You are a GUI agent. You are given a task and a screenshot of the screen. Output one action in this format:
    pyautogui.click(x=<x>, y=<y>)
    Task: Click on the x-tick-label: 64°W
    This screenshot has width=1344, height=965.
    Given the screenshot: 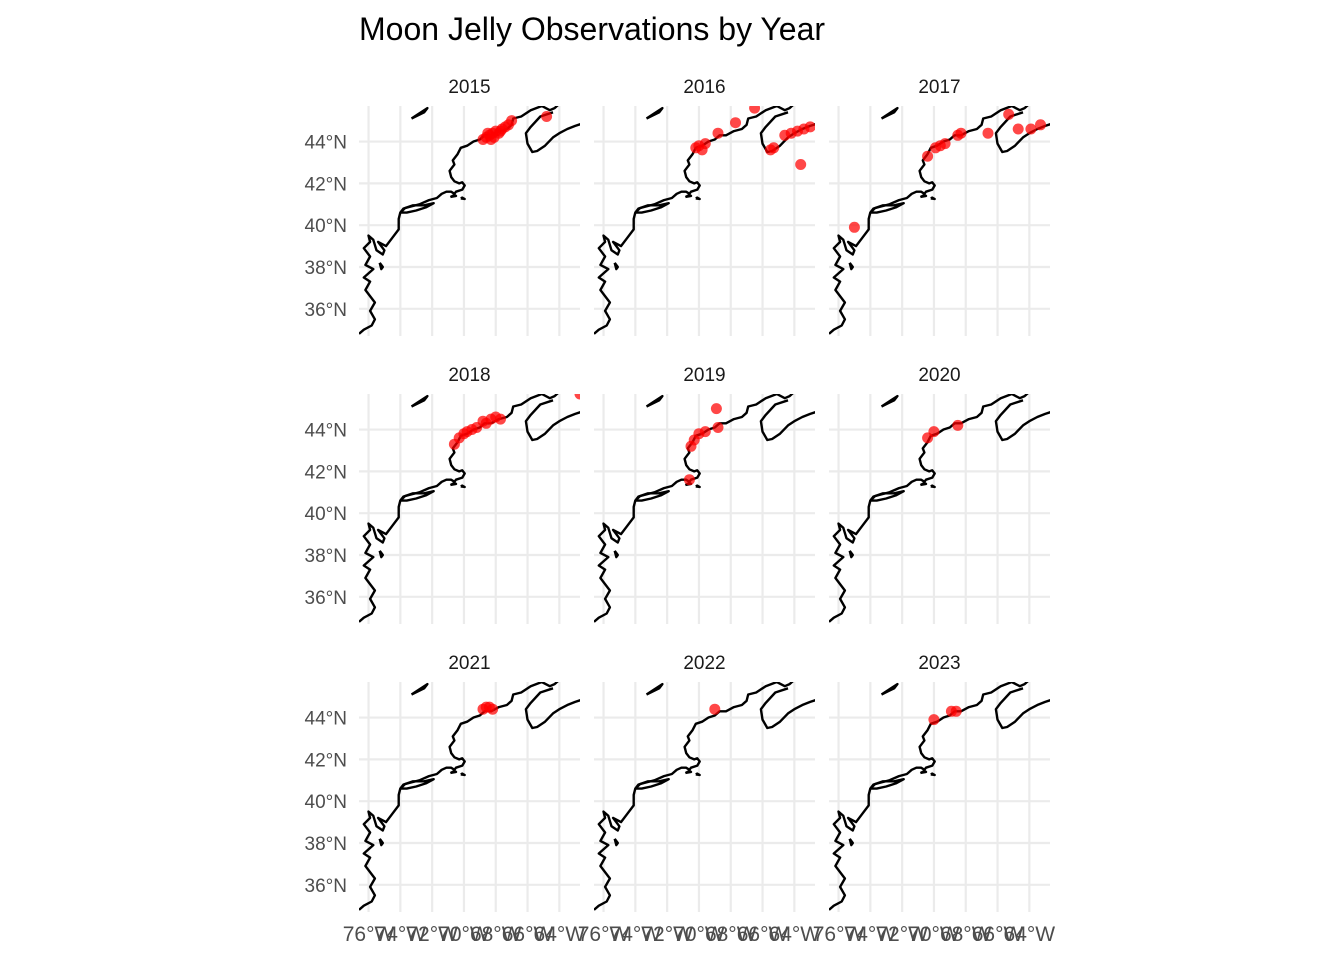 What is the action you would take?
    pyautogui.click(x=795, y=934)
    